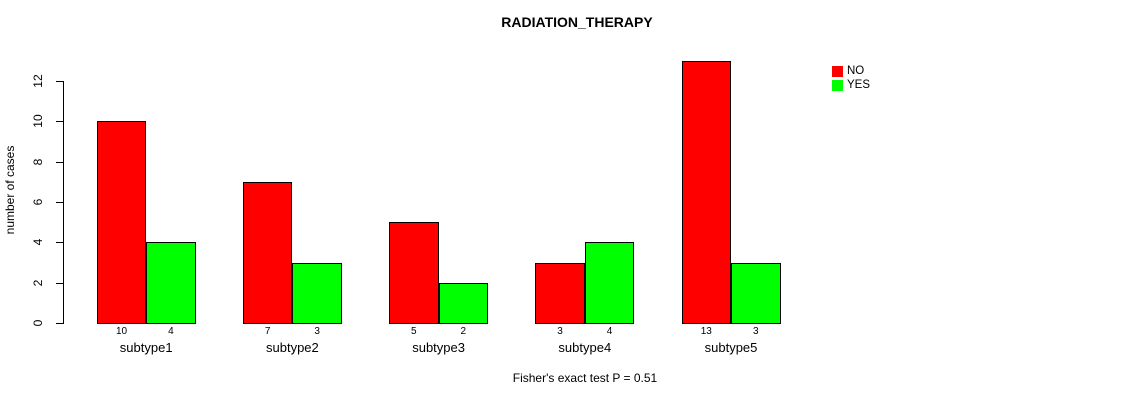 The width and height of the screenshot is (1140, 400). Describe the element at coordinates (856, 70) in the screenshot. I see `legend-label-no: NO` at that location.